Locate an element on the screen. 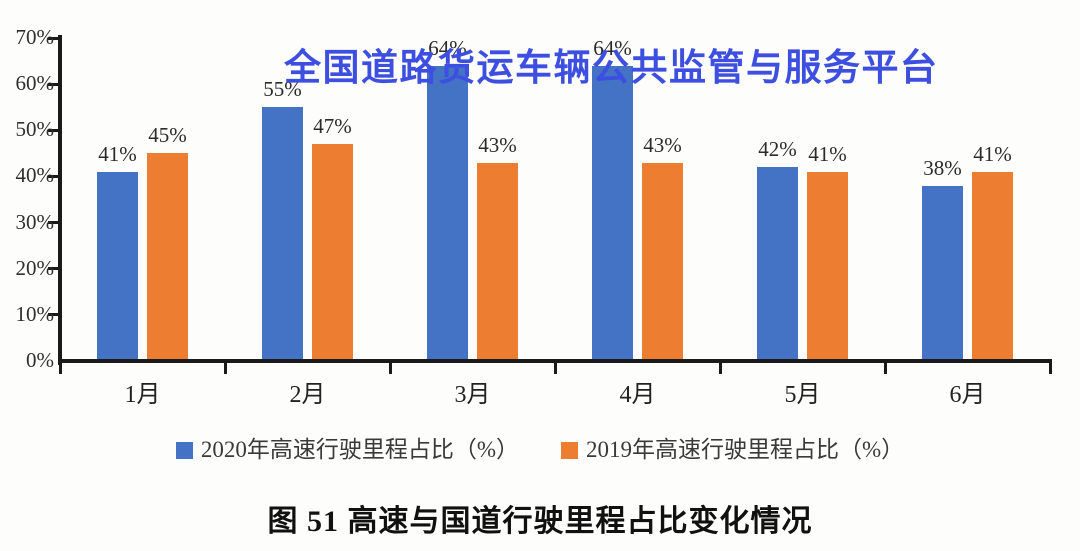 This screenshot has height=551, width=1080. bar-4月-2019年高速行驶里程占比（%） is located at coordinates (662, 261).